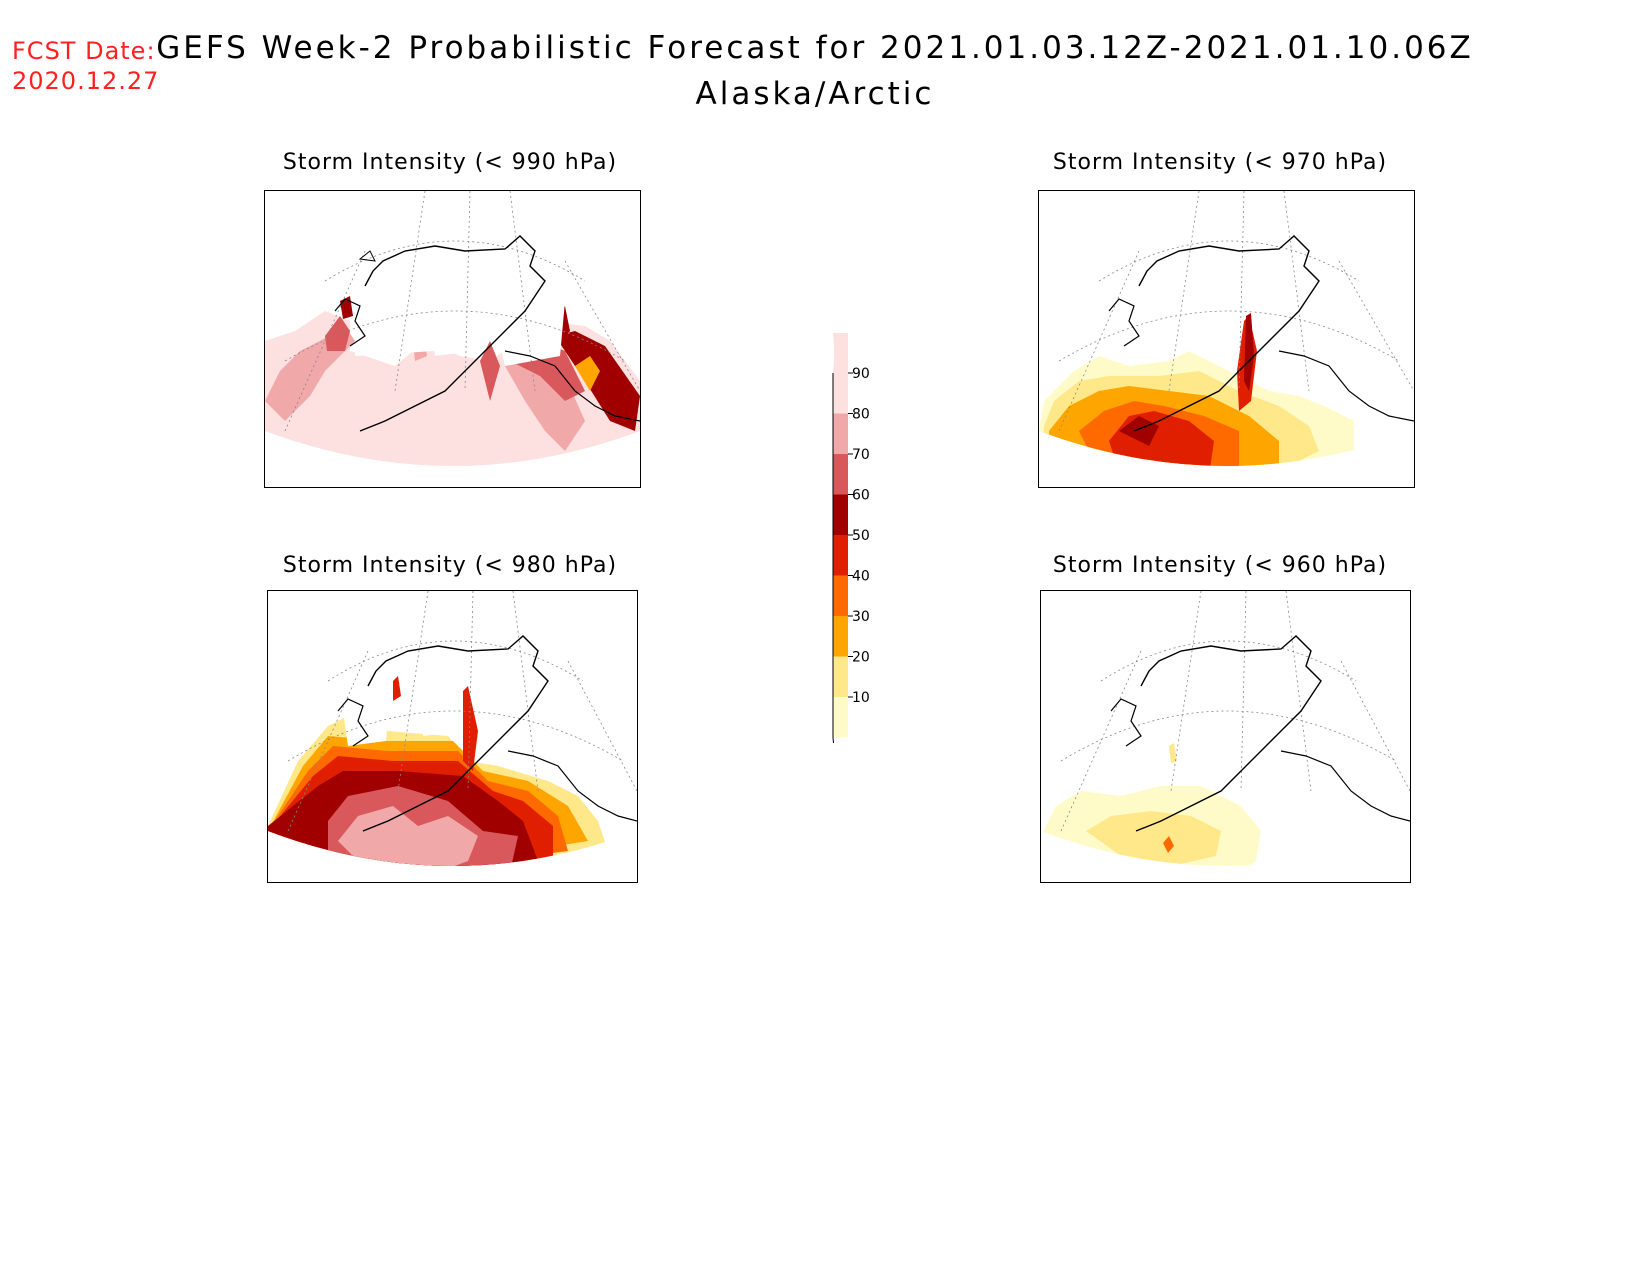  I want to click on legend-label-20: 20, so click(861, 658).